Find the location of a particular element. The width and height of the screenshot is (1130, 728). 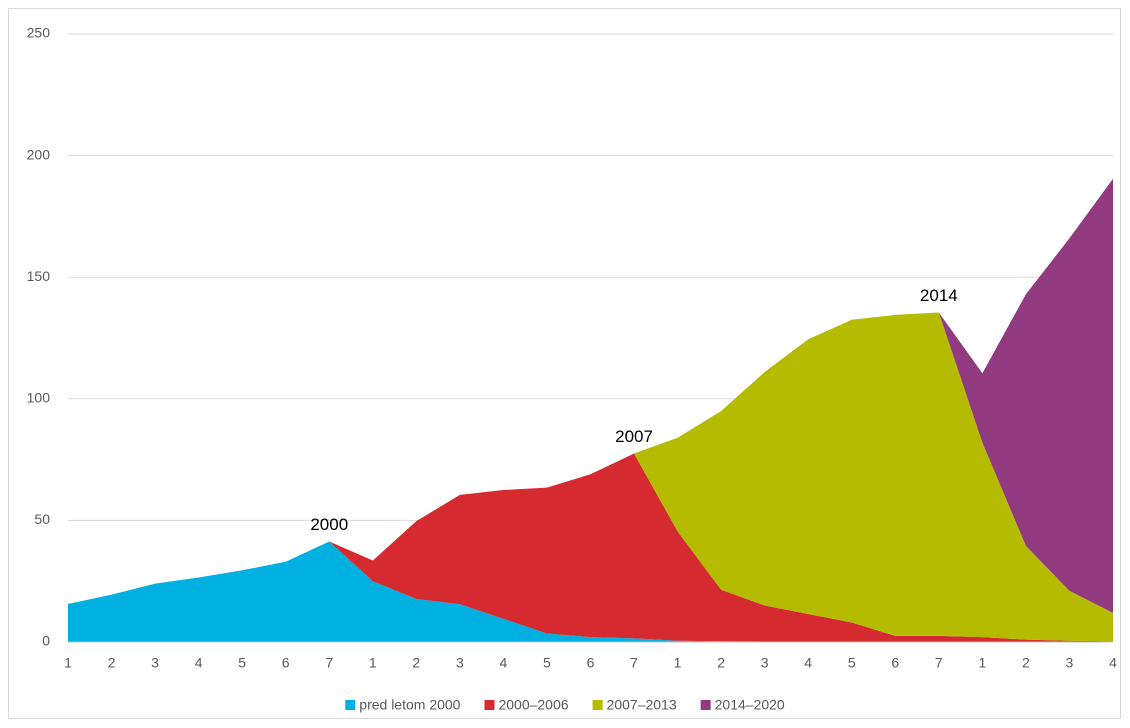

area is located at coordinates (590, 591).